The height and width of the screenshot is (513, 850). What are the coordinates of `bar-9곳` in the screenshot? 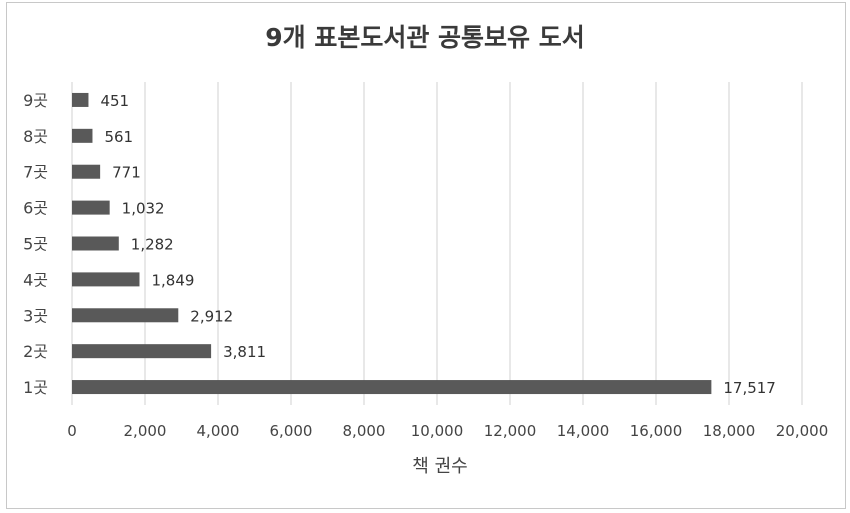 It's located at (80, 99).